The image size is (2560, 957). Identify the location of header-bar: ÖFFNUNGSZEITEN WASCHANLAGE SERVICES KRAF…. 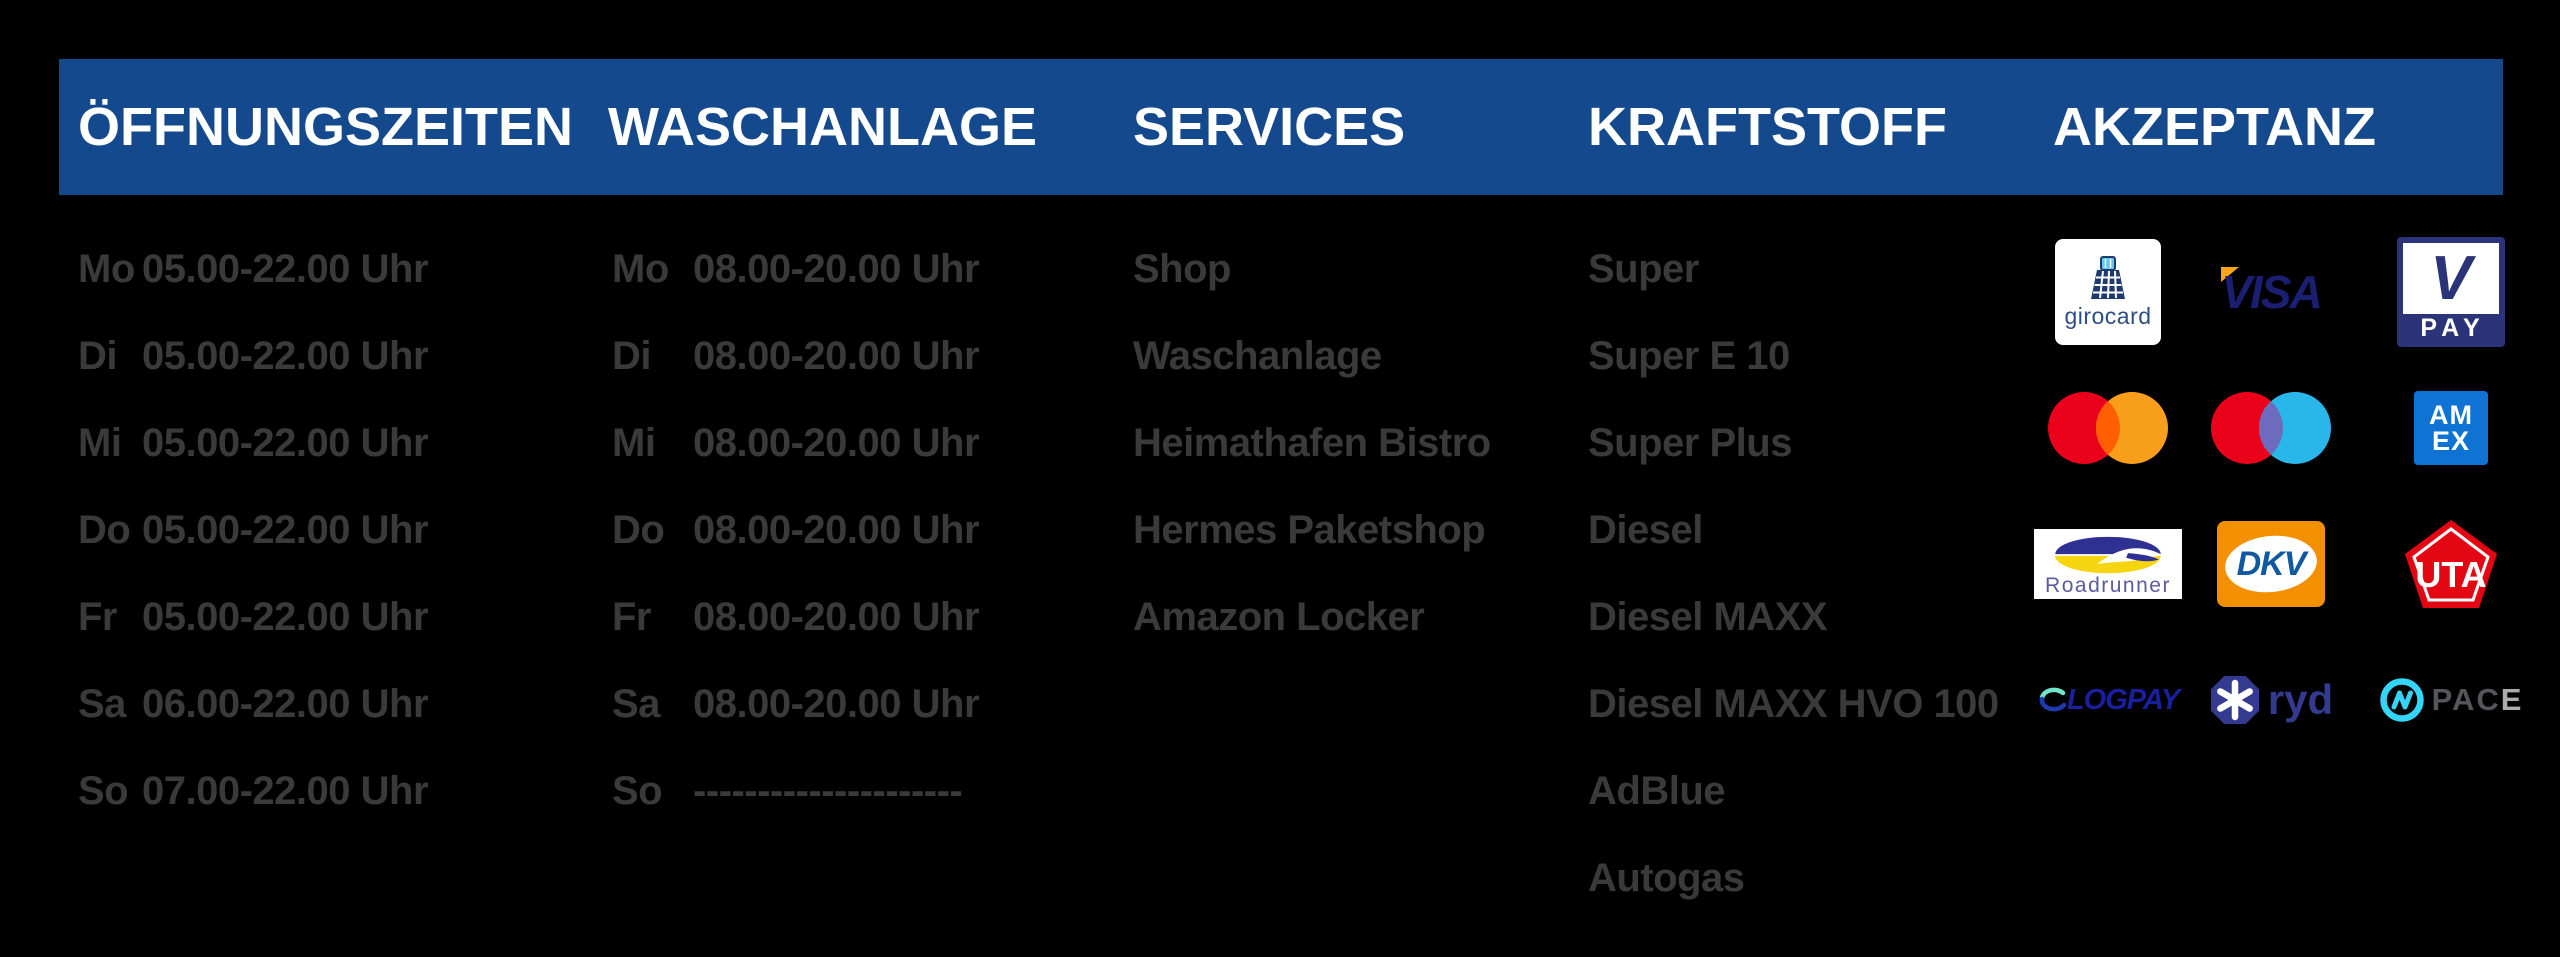
(1281, 127).